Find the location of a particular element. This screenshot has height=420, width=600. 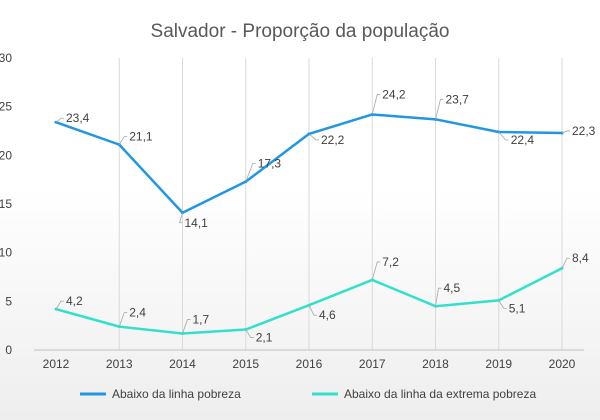

x-tick-label: 2015 is located at coordinates (245, 364).